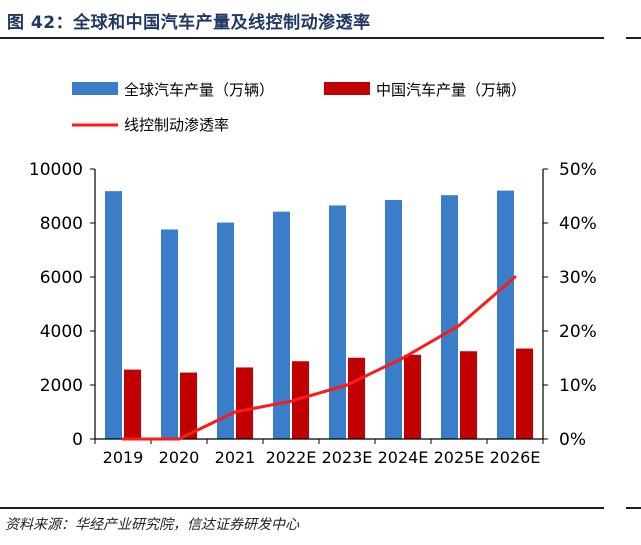  Describe the element at coordinates (56, 170) in the screenshot. I see `left-tick-label: 10000` at that location.